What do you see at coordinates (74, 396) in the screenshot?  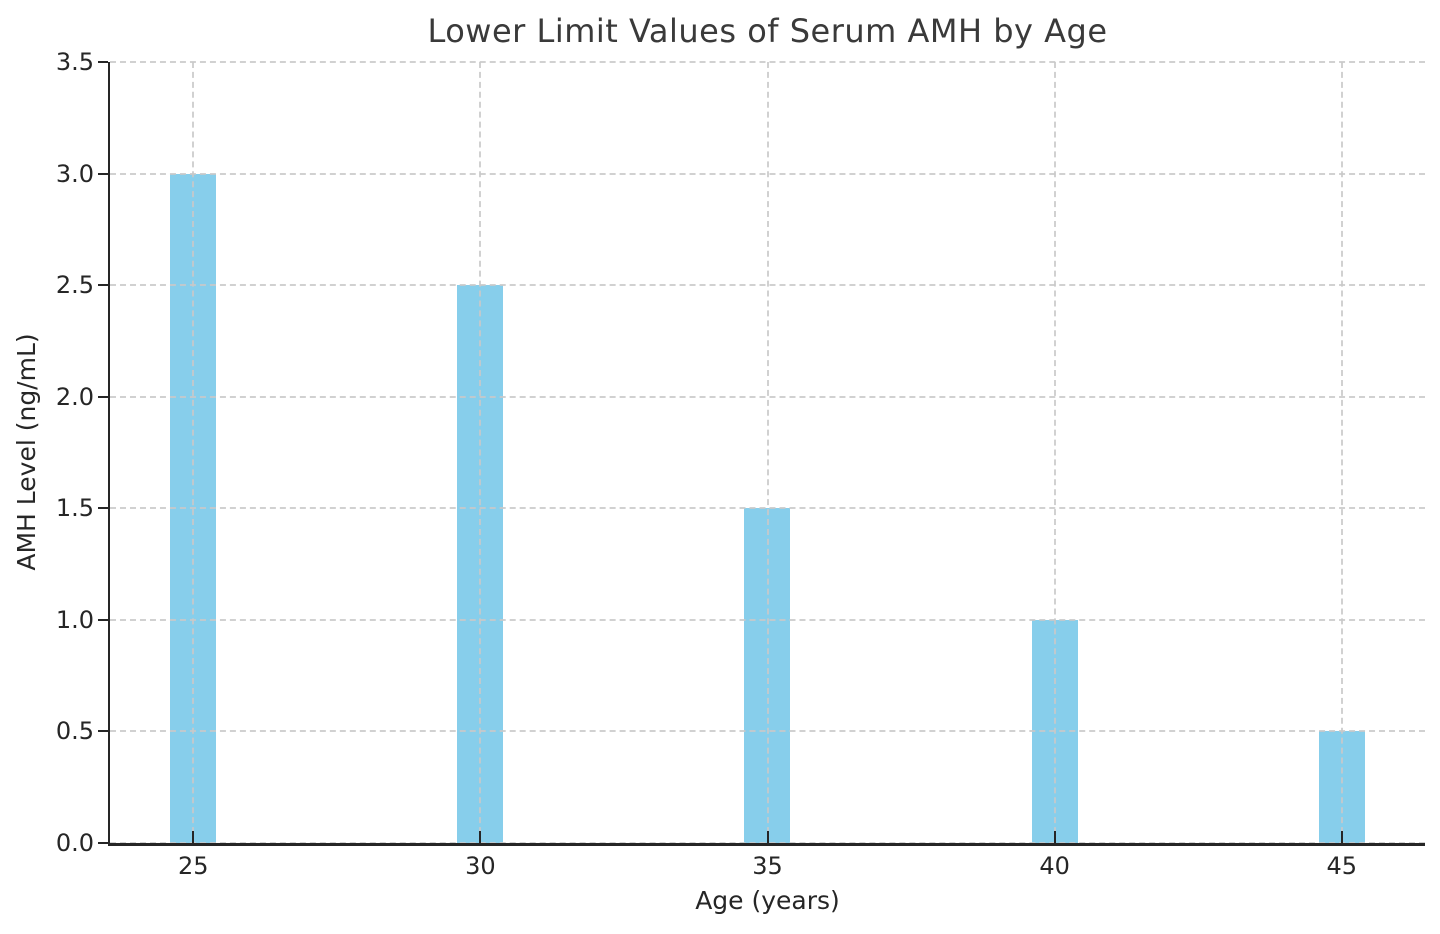 I see `y-tick-label: 2.0` at bounding box center [74, 396].